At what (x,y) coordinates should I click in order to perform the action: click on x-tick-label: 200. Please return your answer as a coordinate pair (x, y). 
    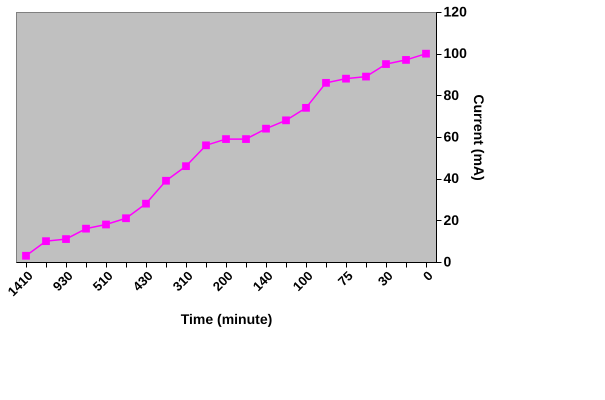
    Looking at the image, I should click on (223, 281).